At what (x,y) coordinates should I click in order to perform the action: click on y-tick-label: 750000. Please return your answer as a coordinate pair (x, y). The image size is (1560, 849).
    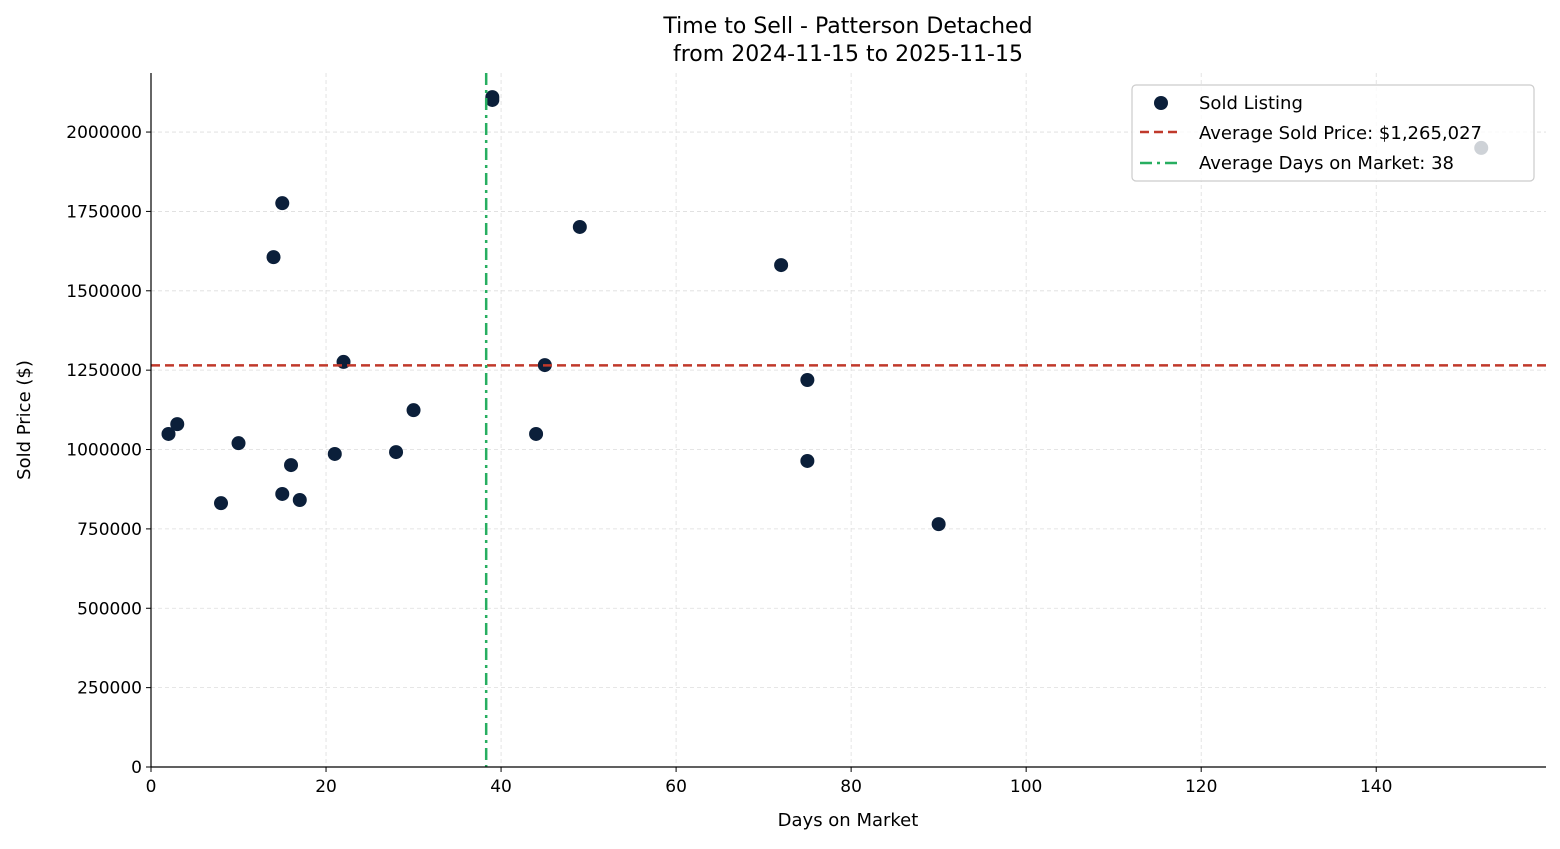
    Looking at the image, I should click on (109, 530).